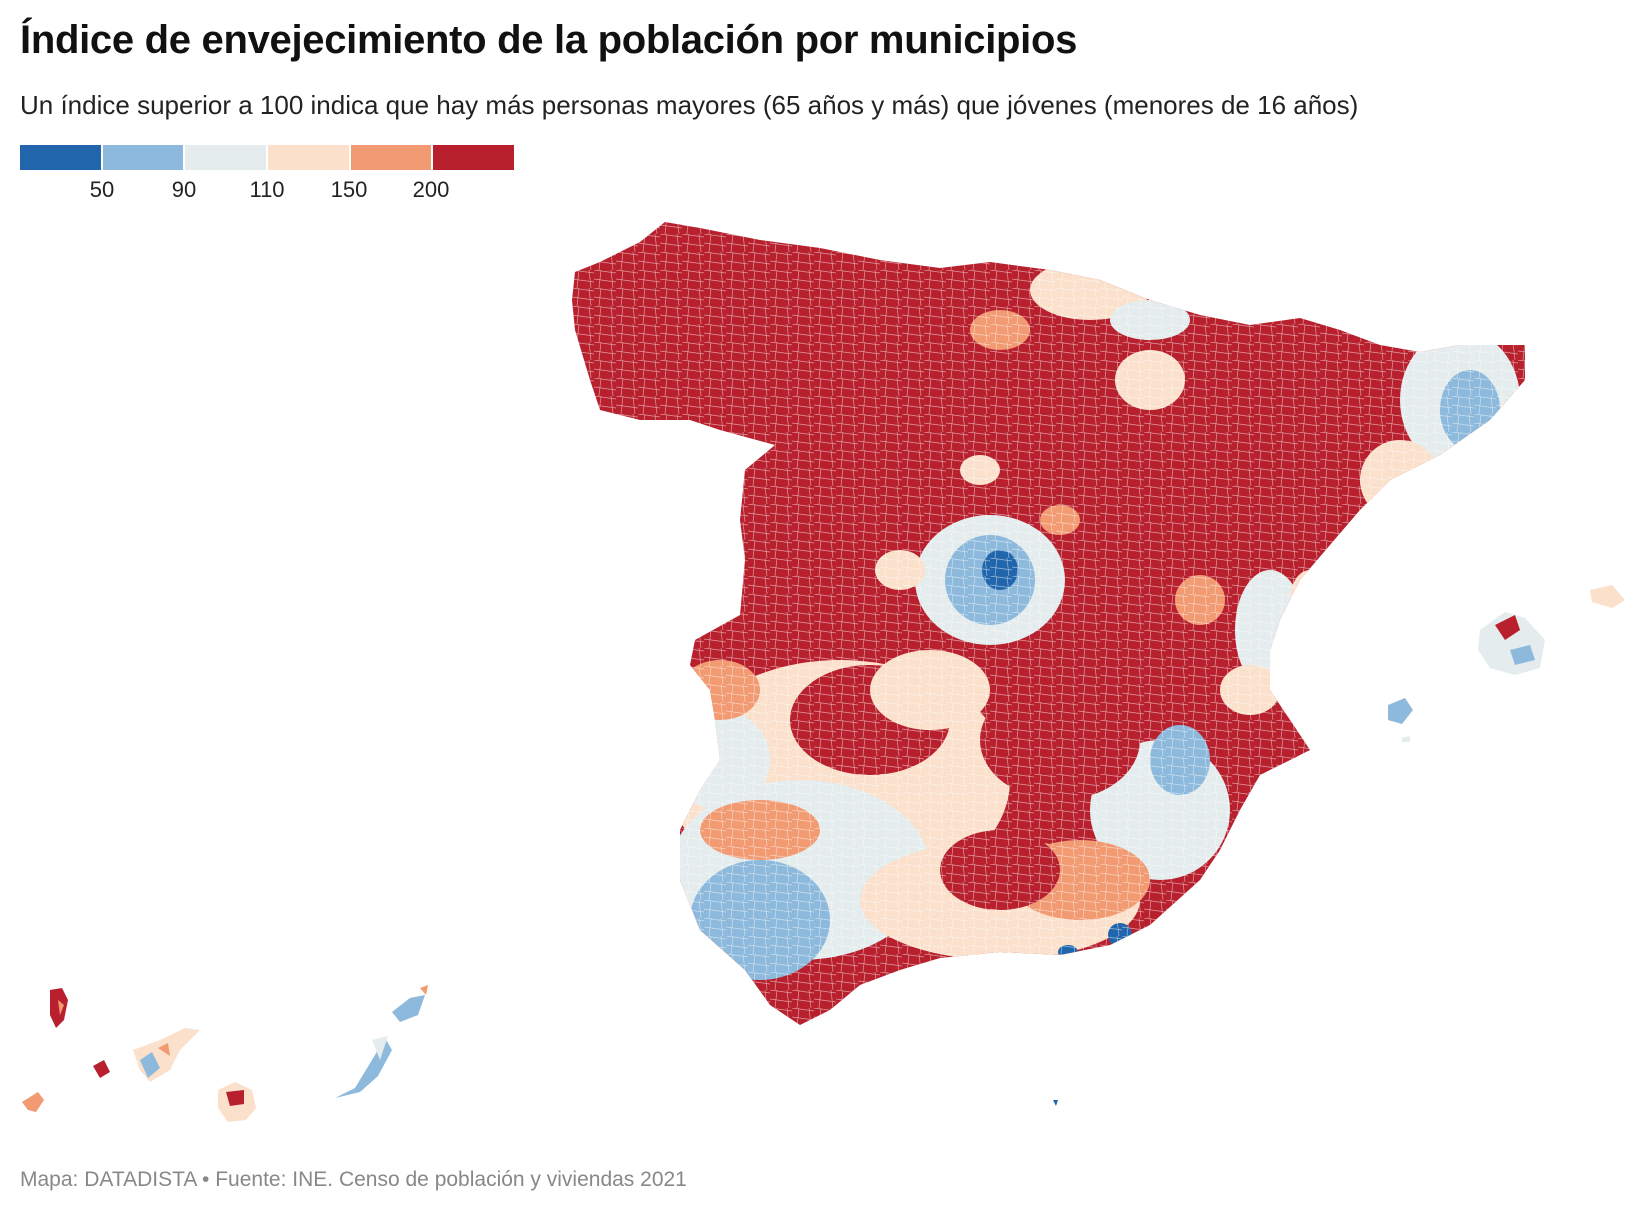  I want to click on legend-tick-50: 50, so click(102, 189).